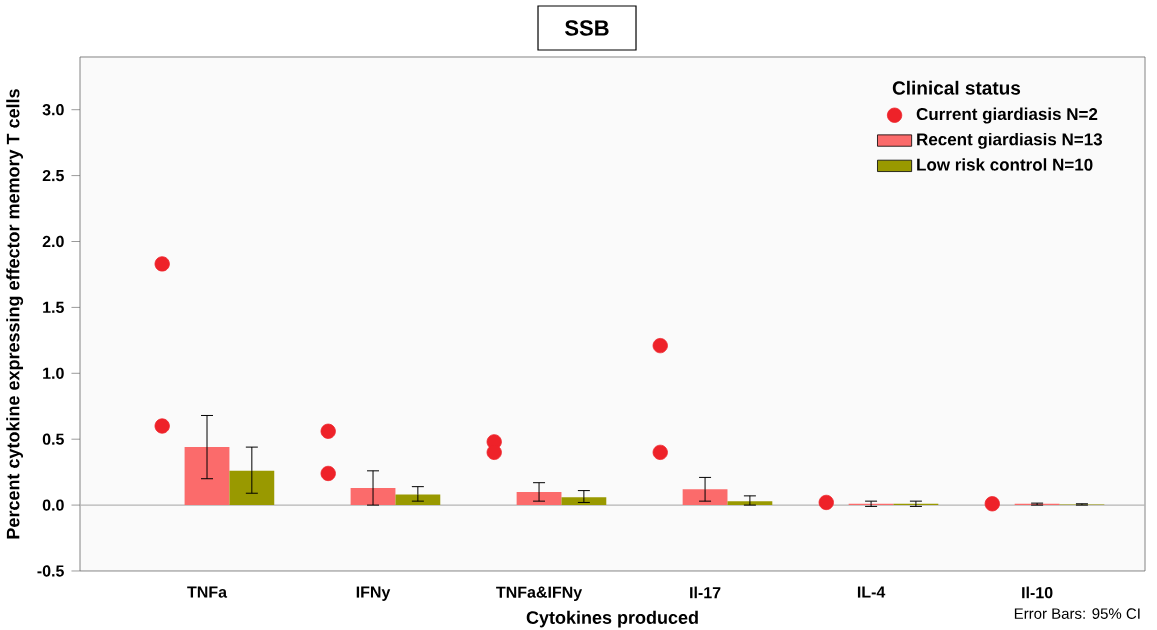 This screenshot has height=630, width=1157. I want to click on y-tick-label: 2.0, so click(53, 241).